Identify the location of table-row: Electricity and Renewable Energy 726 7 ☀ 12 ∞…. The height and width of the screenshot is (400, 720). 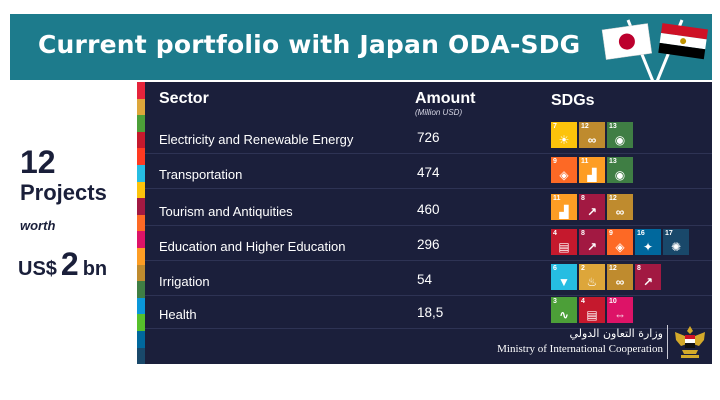
(428, 137).